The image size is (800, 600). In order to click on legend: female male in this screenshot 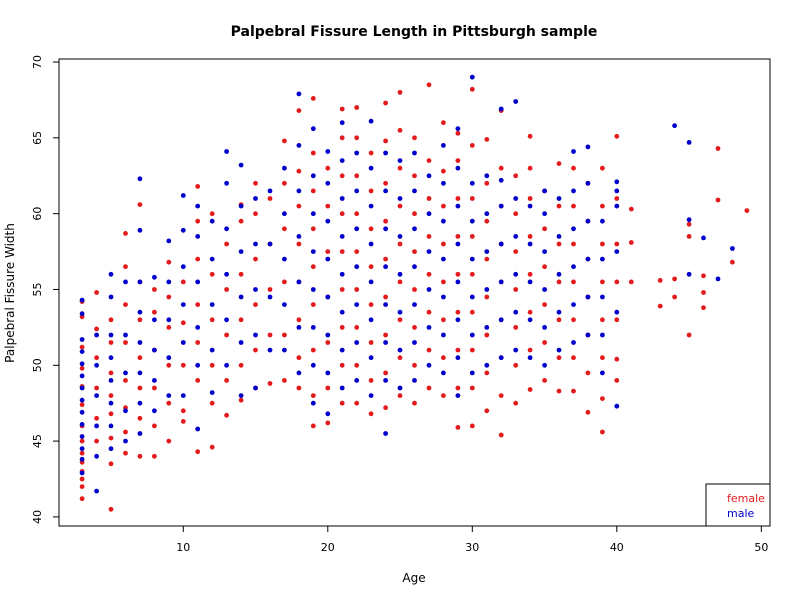, I will do `click(738, 505)`.